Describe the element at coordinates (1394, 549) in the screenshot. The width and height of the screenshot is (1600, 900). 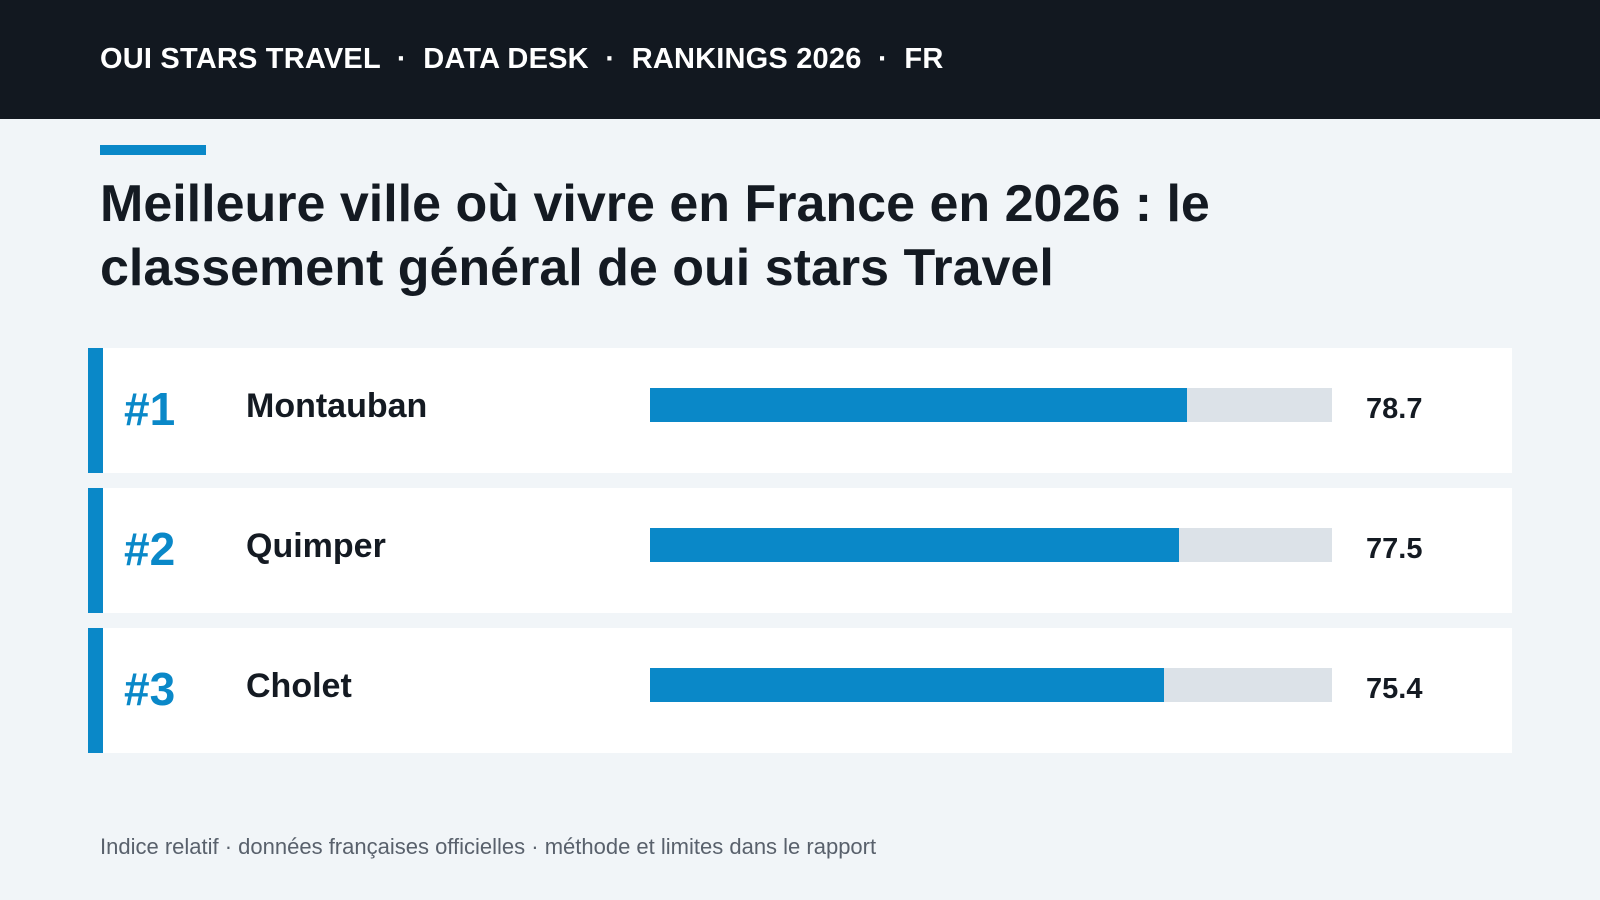
I see `score-label: 77.5` at that location.